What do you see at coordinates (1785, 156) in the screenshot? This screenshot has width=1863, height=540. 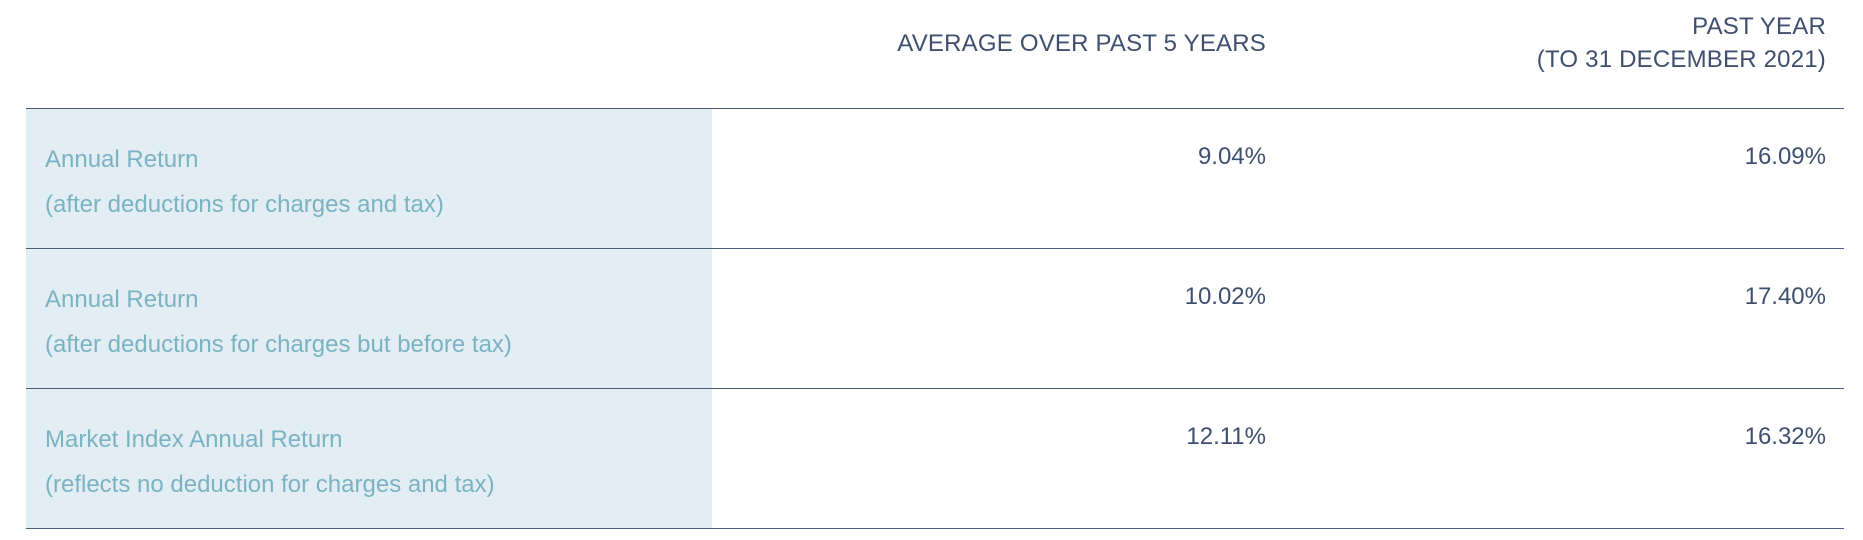 I see `past-year-value: 16.09%` at bounding box center [1785, 156].